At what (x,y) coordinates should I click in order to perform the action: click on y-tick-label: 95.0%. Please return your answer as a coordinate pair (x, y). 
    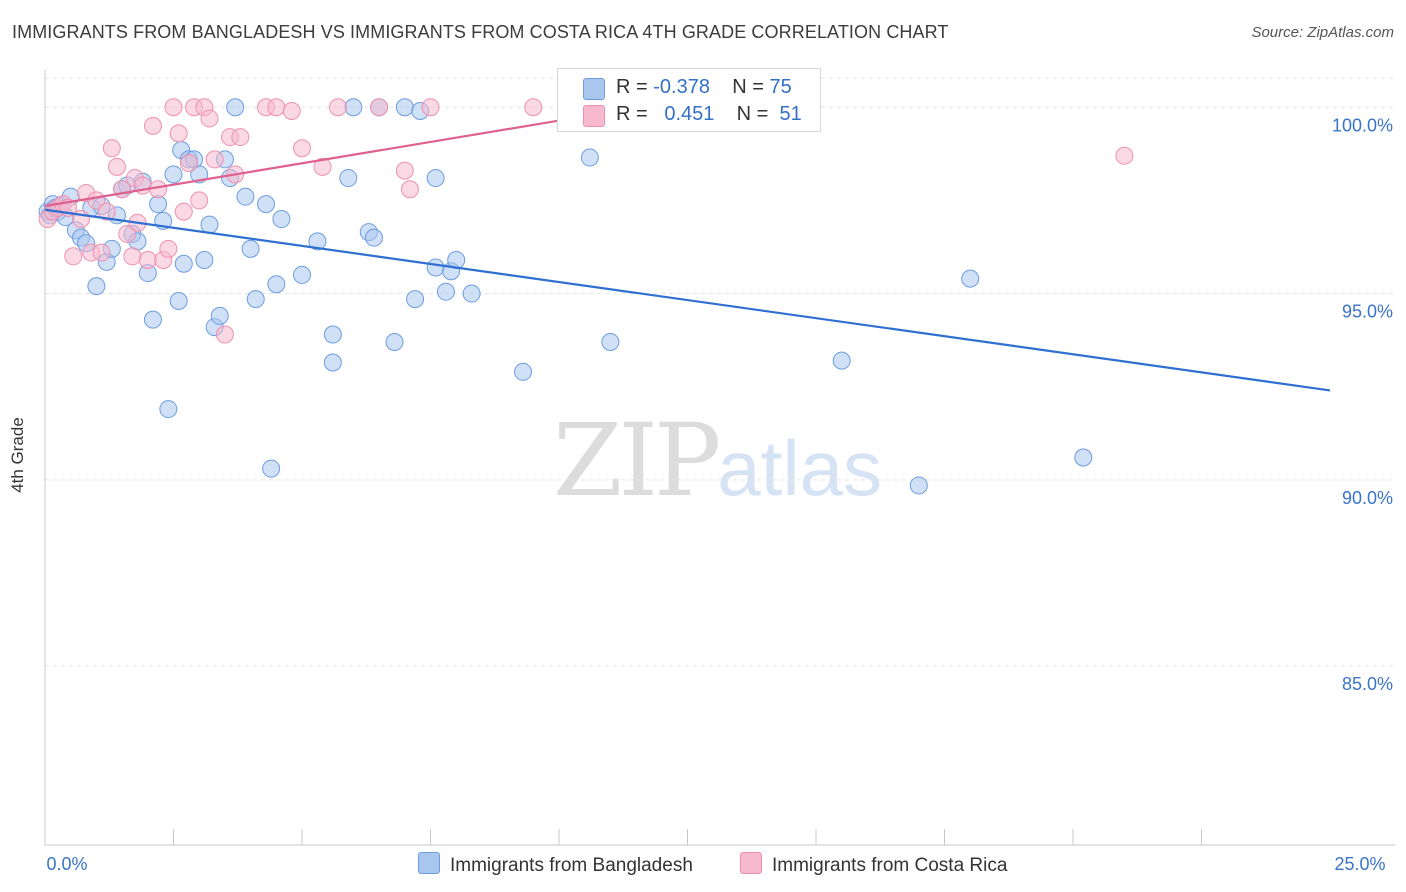
    Looking at the image, I should click on (1367, 312).